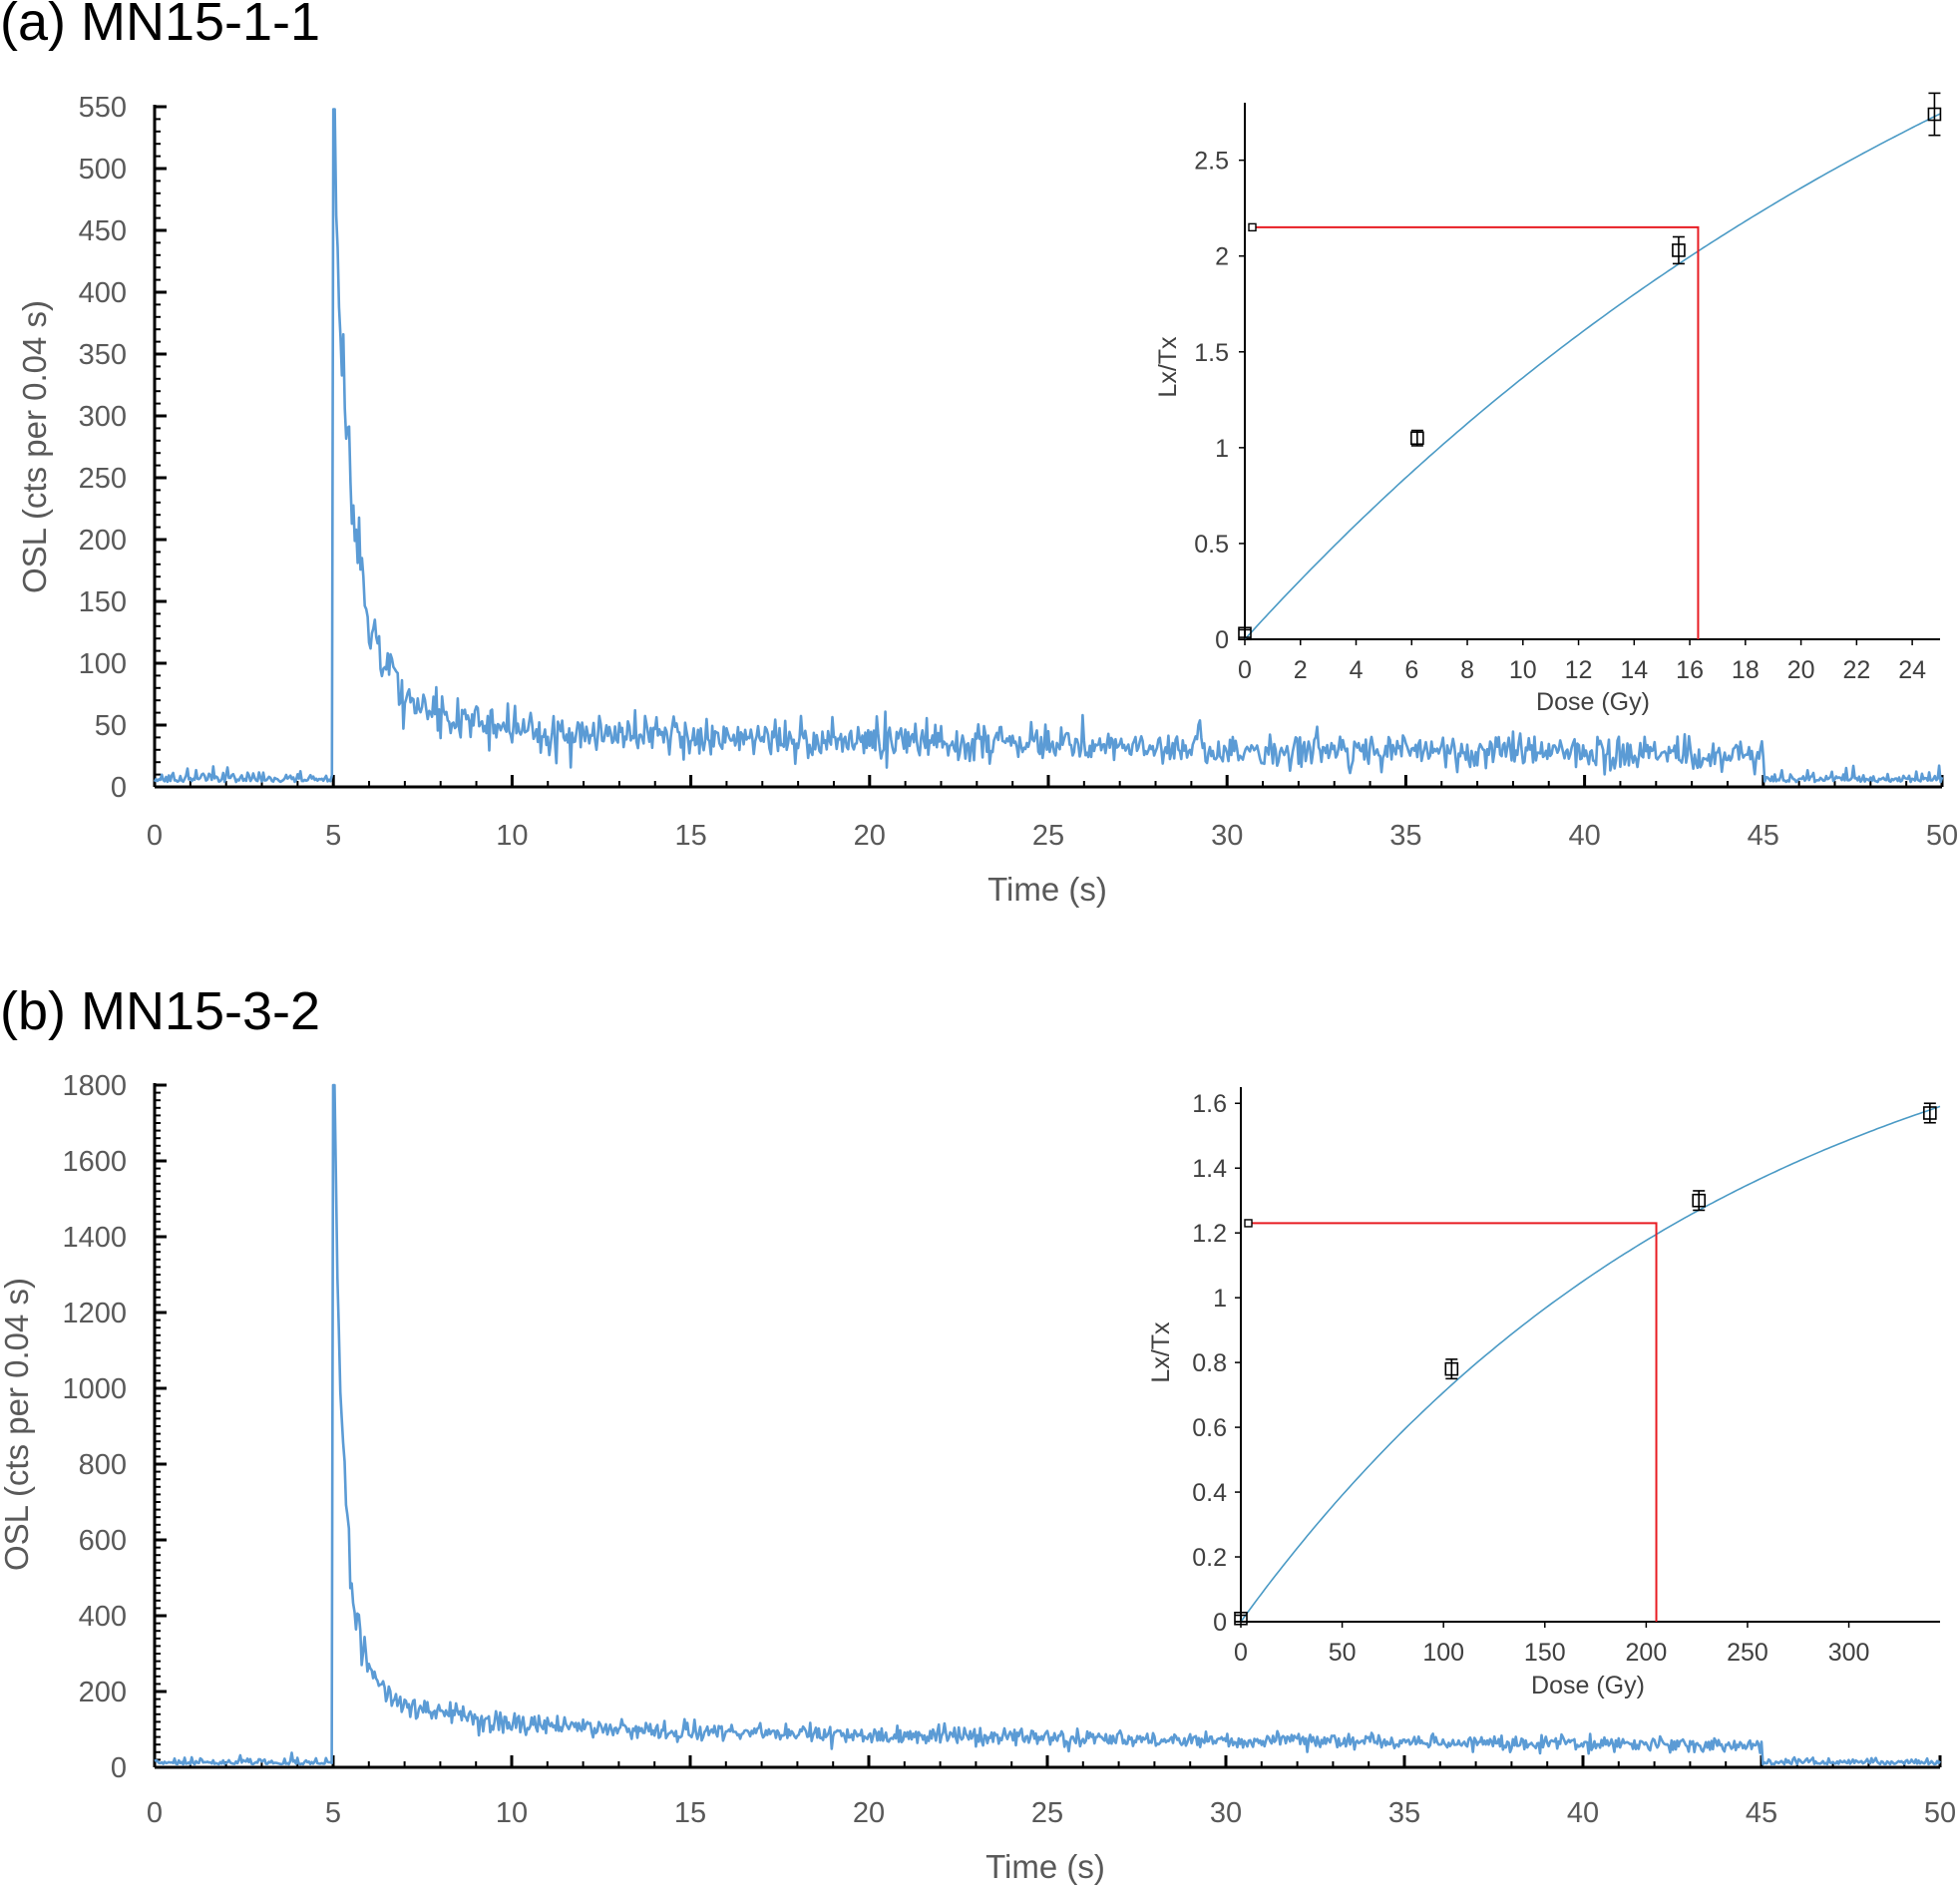 The height and width of the screenshot is (1887, 1960). Describe the element at coordinates (1588, 1685) in the screenshot. I see `panel-b-inset-x-axis-title: Dose (Gy)` at that location.